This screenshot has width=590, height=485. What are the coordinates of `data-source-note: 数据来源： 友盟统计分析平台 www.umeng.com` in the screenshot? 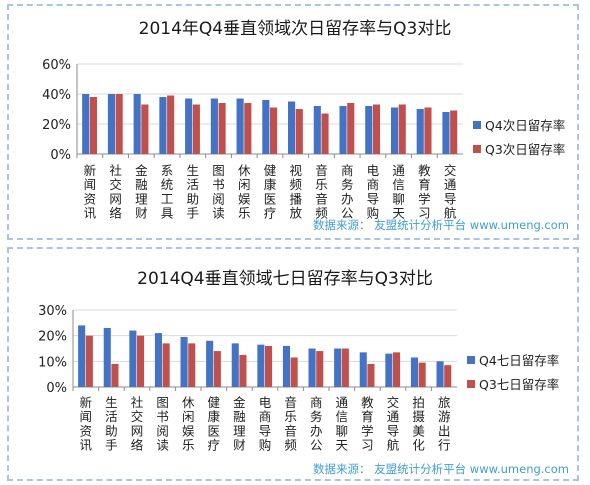 It's located at (441, 469).